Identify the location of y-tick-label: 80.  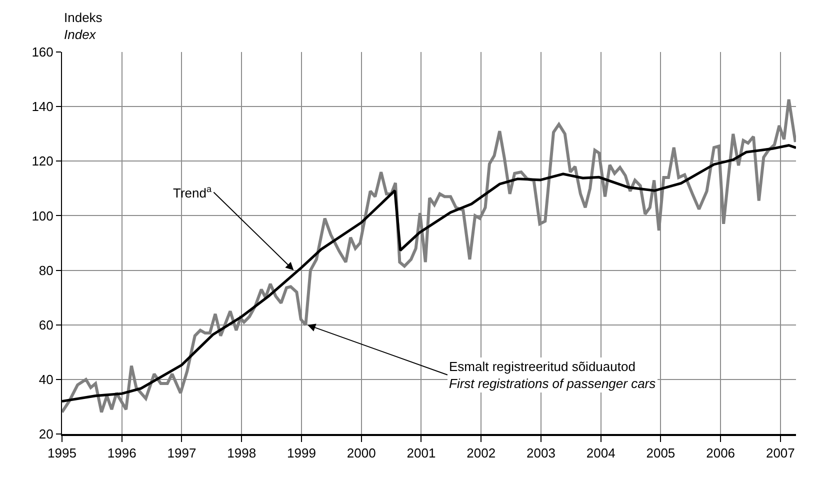
(46, 270).